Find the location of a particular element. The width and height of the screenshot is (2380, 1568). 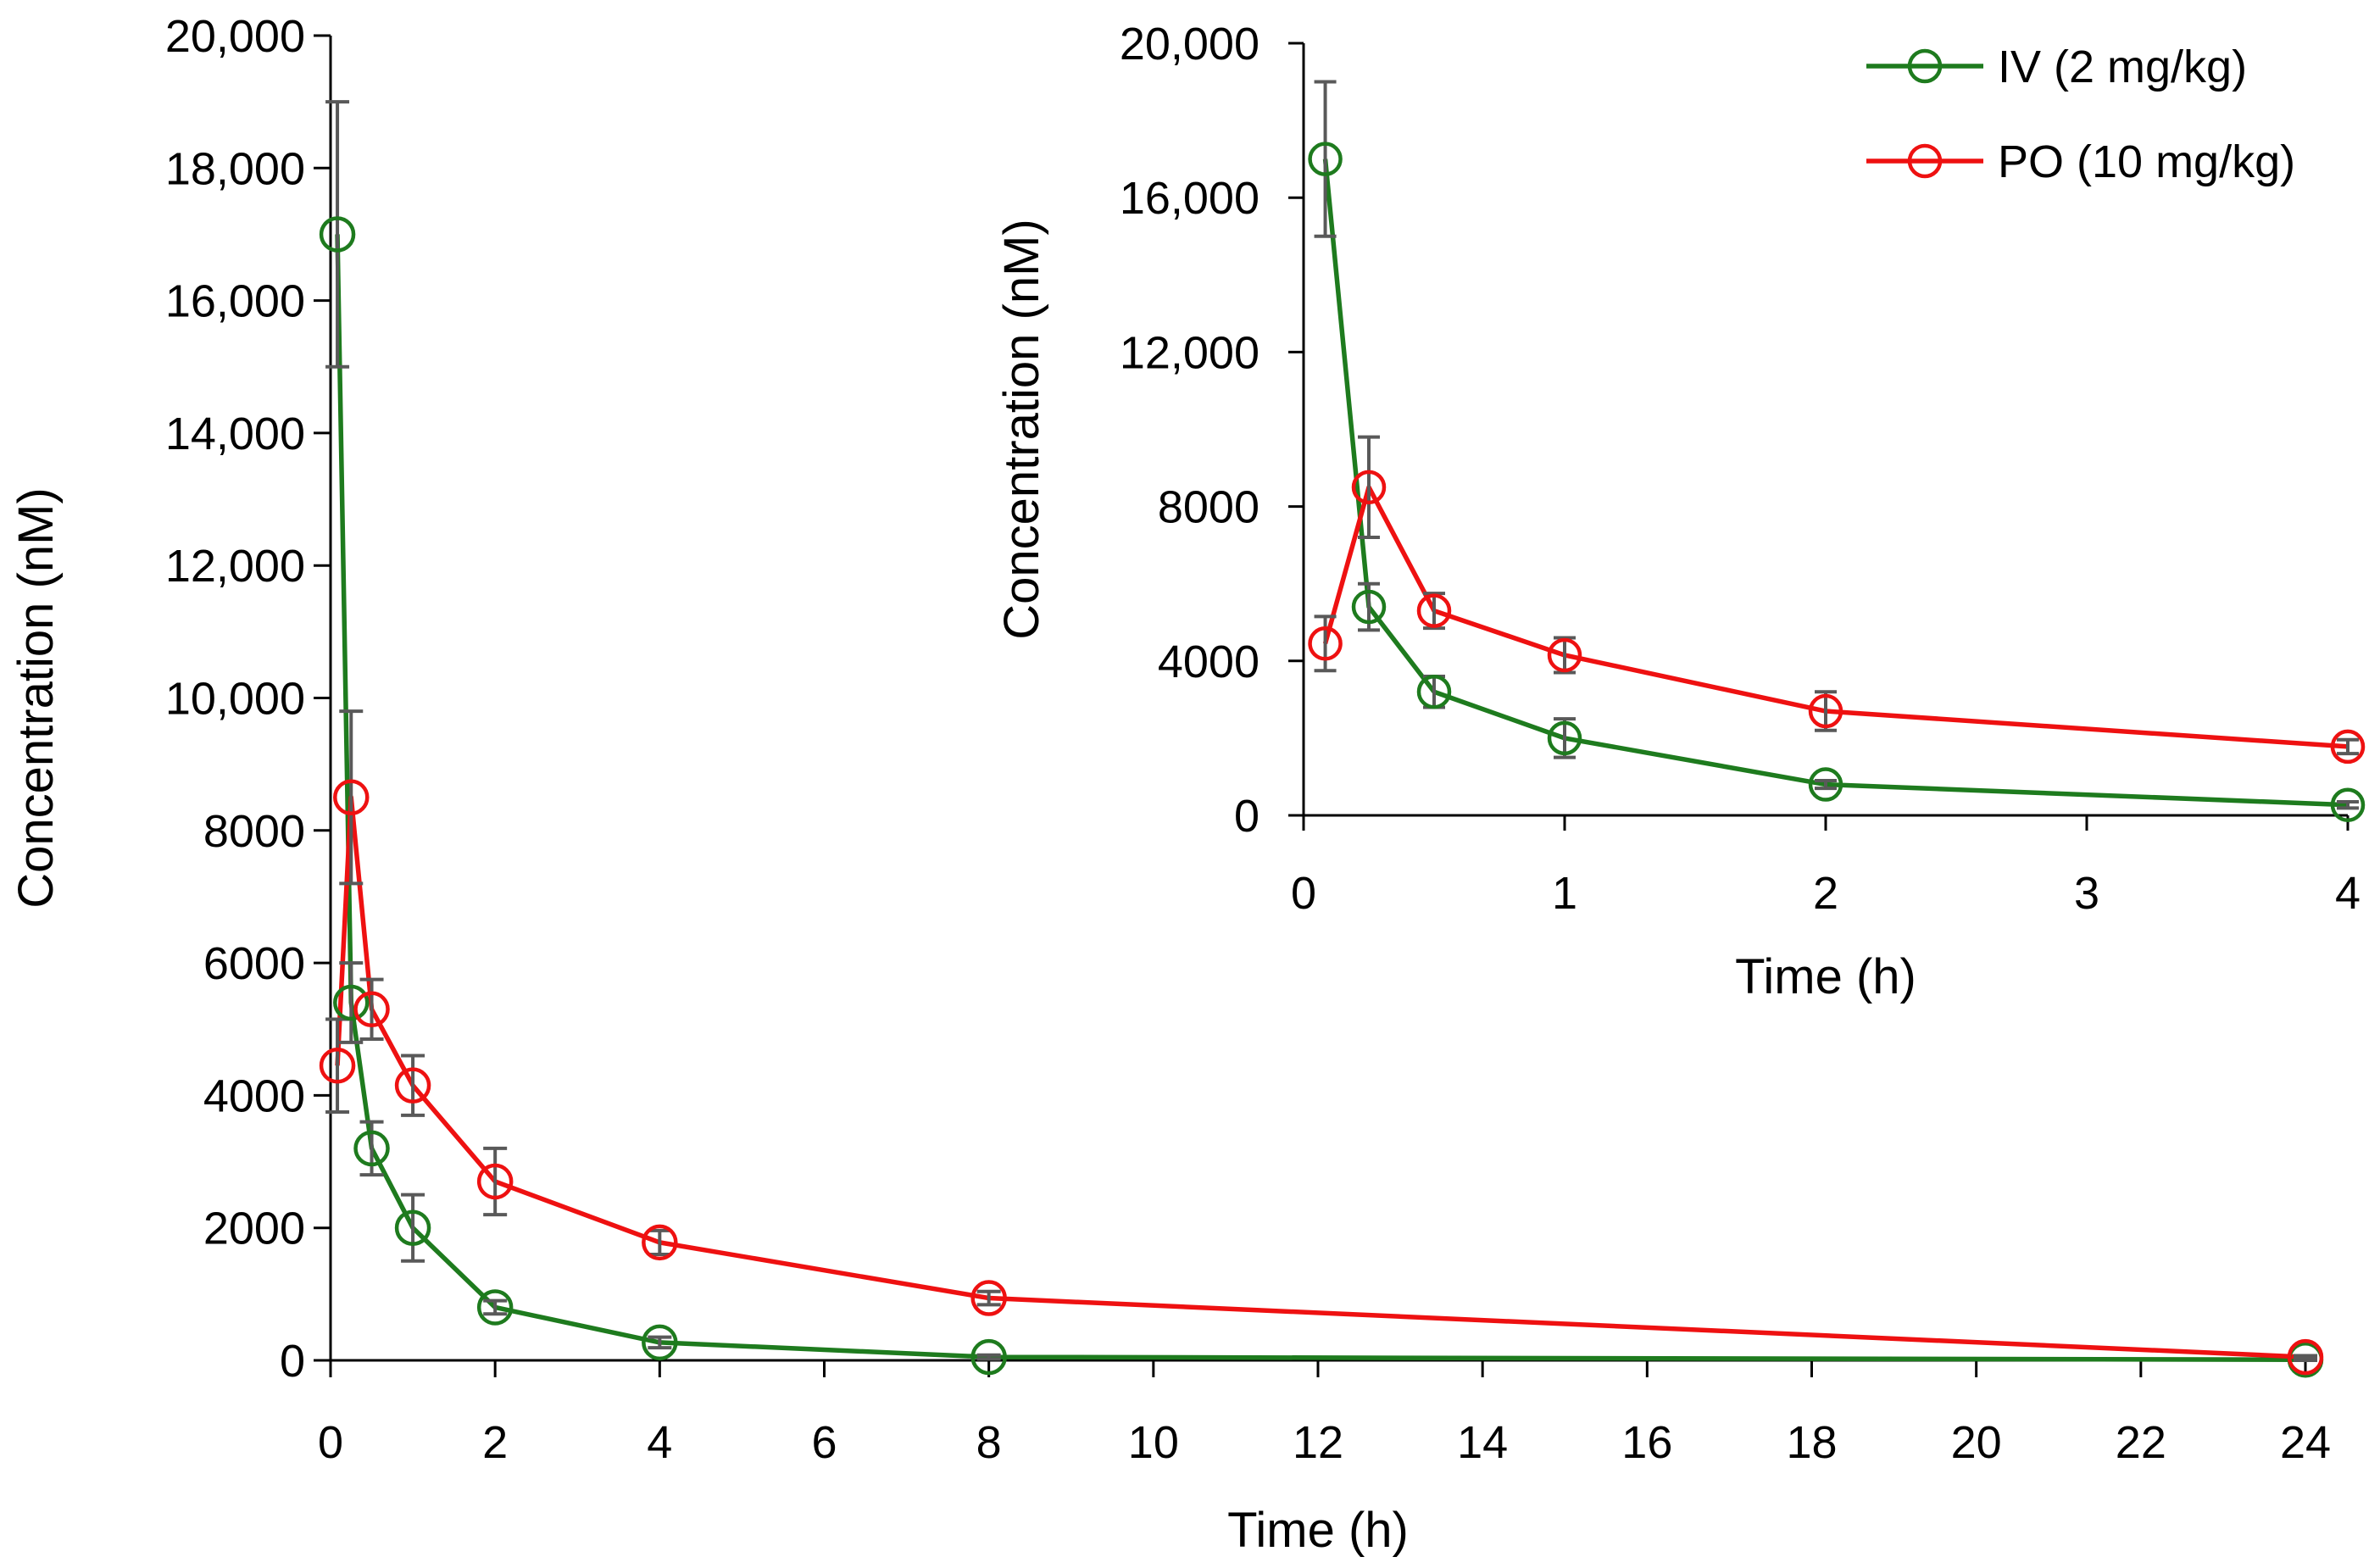

main-y-tick-label: 16,000 is located at coordinates (235, 301).